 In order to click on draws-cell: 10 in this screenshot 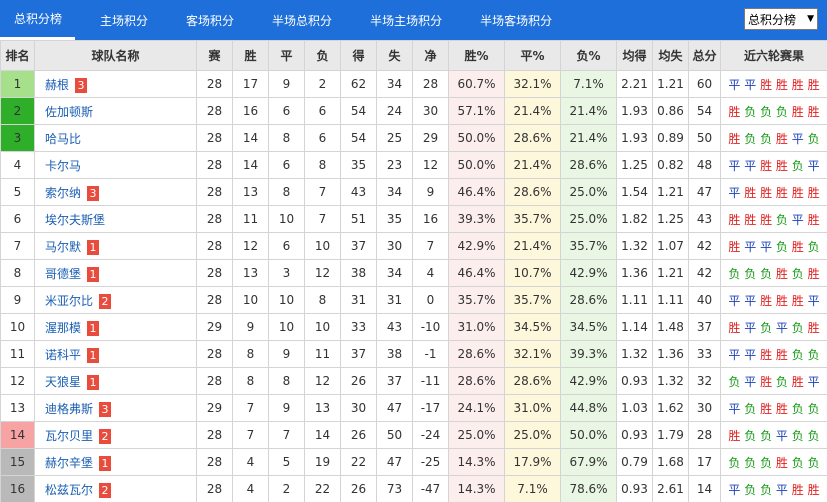, I will do `click(286, 327)`.